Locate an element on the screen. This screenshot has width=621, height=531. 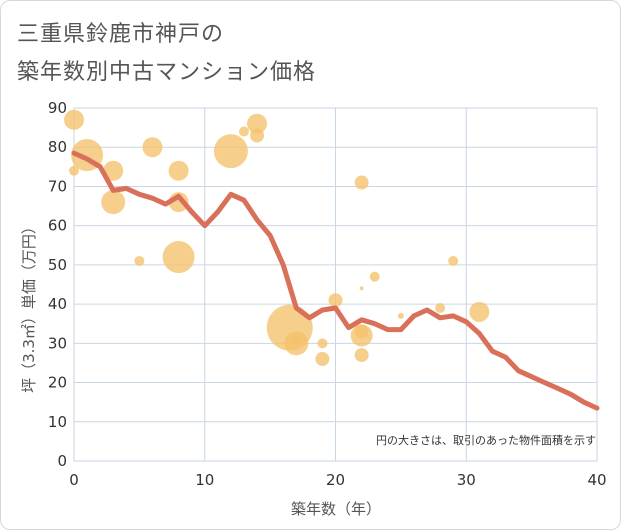
y-tick-label: 80 is located at coordinates (57, 147).